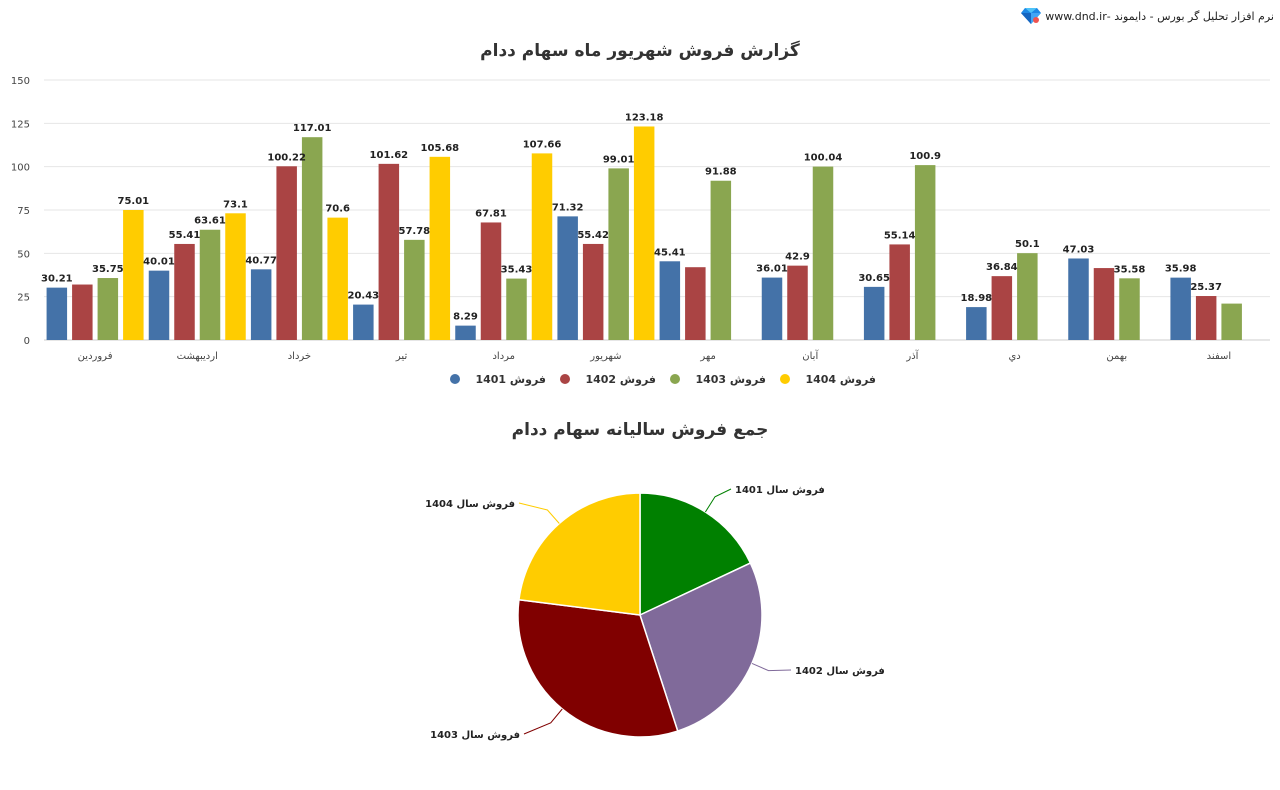  I want to click on pie-slice-label: فروش سال 1403, so click(475, 735).